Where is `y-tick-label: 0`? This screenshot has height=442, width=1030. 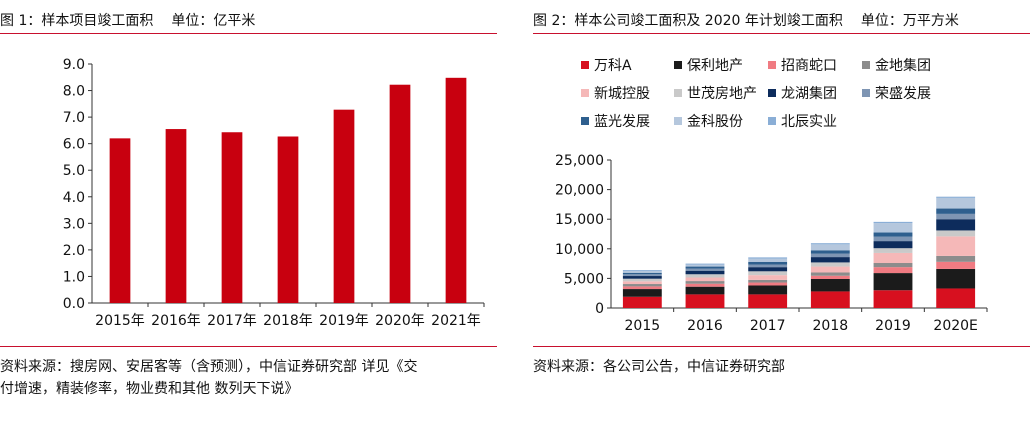
y-tick-label: 0 is located at coordinates (599, 309).